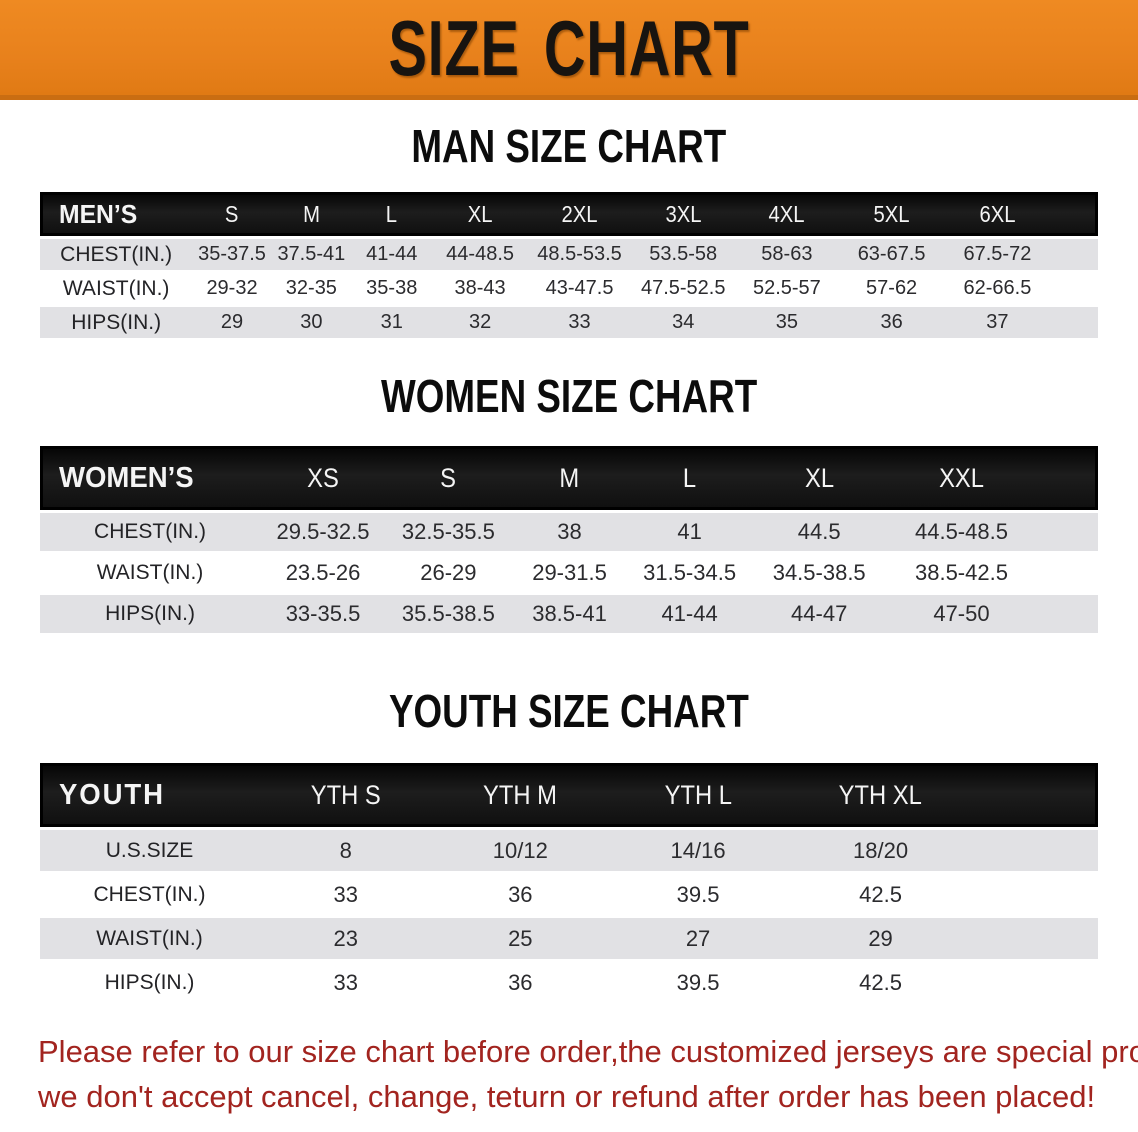 The image size is (1138, 1132). I want to click on column-header-text: YTH XL, so click(880, 794).